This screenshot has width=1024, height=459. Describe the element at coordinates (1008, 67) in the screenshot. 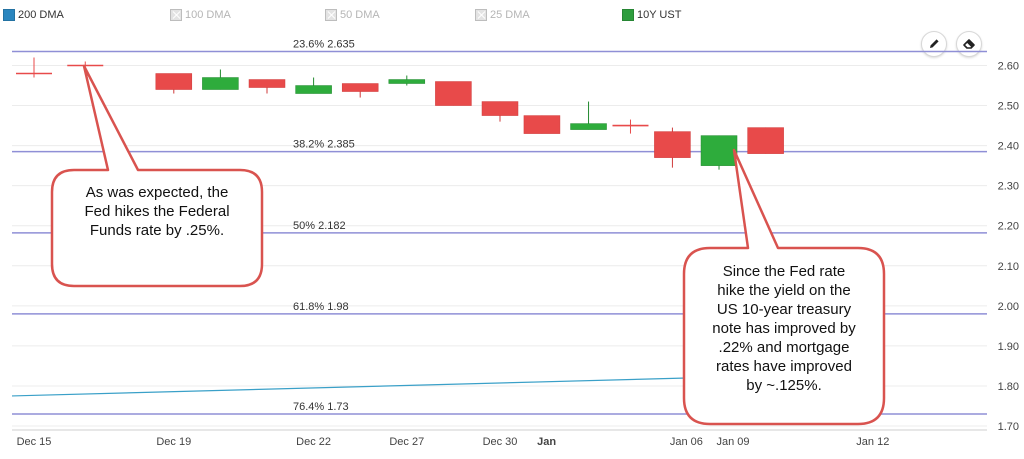

I see `y-tick-label: 2.60` at that location.